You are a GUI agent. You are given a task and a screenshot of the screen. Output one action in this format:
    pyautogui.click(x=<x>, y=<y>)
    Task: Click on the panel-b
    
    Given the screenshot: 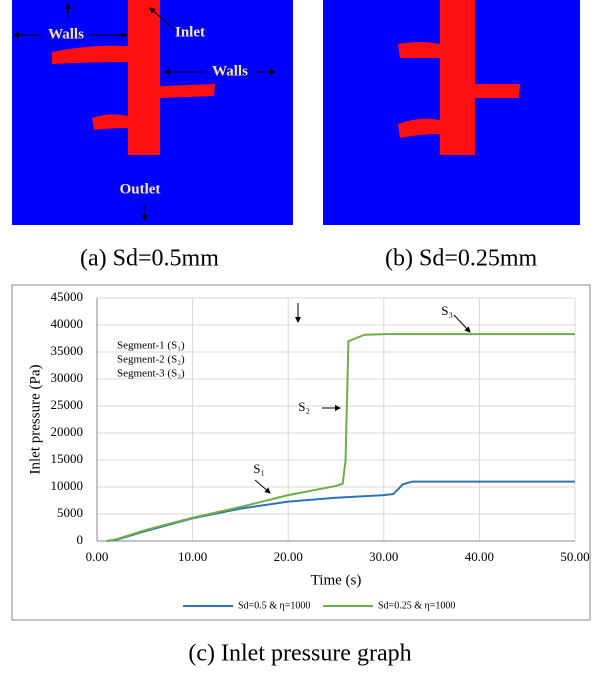 What is the action you would take?
    pyautogui.click(x=451, y=112)
    